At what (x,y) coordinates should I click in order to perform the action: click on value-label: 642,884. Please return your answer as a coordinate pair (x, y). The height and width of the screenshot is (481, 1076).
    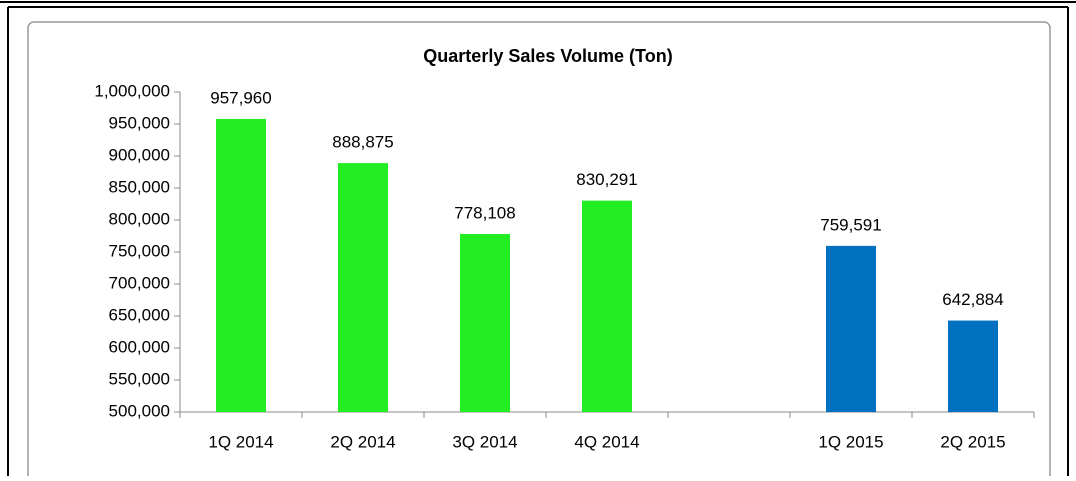
    Looking at the image, I should click on (972, 299).